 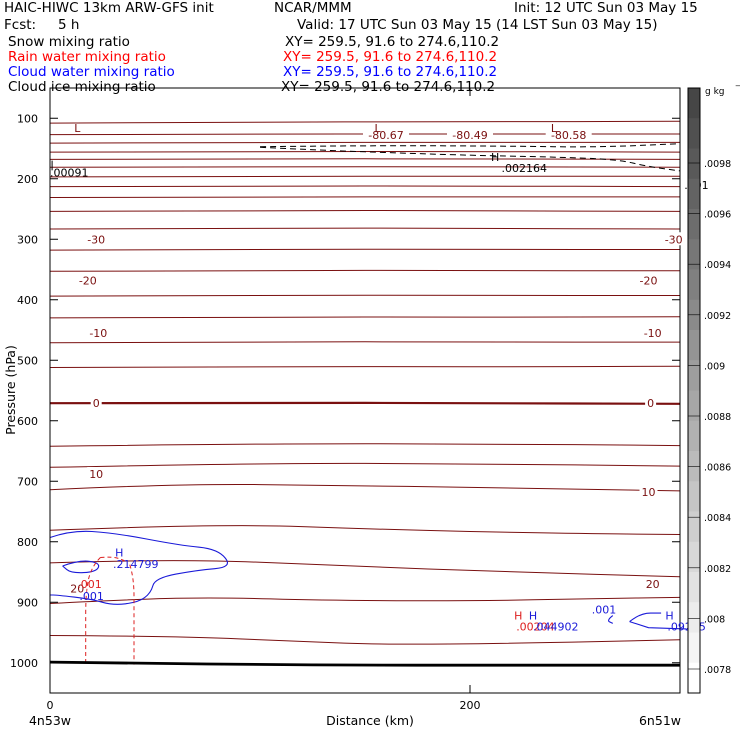 I want to click on contour-value-label: .214799, so click(x=136, y=564).